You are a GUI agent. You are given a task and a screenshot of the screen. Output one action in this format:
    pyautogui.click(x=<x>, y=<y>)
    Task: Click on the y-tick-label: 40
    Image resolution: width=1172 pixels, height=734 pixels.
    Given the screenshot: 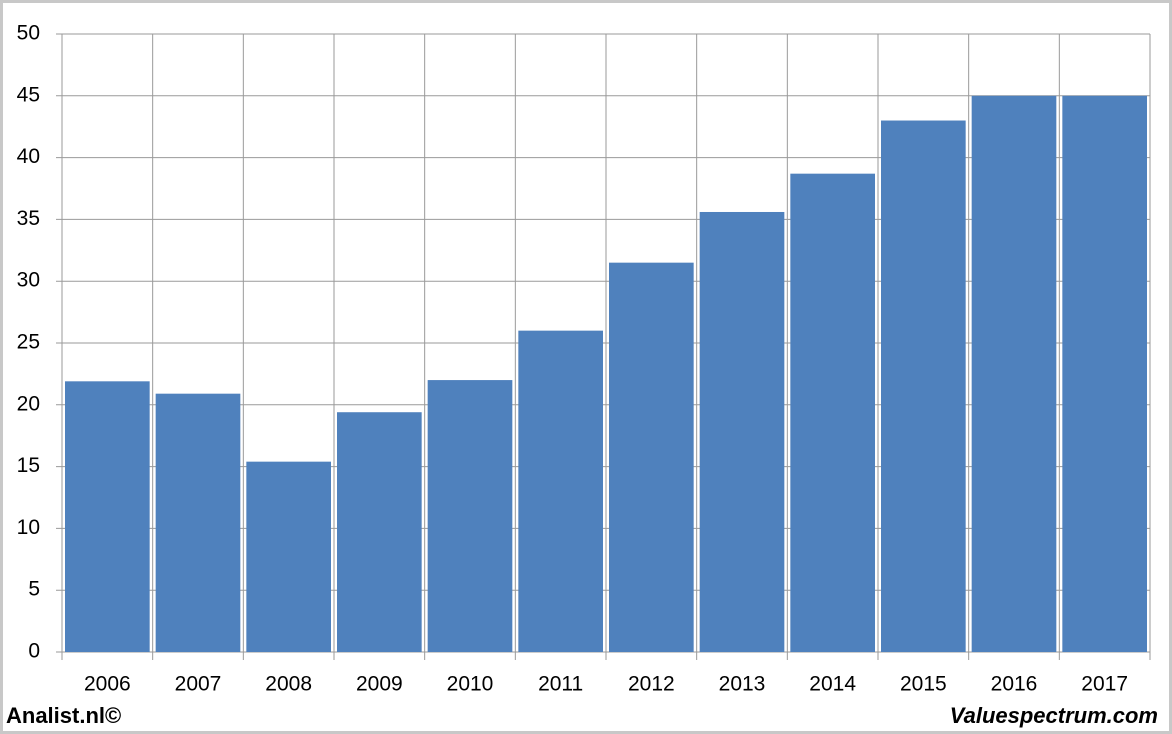 What is the action you would take?
    pyautogui.click(x=28, y=156)
    